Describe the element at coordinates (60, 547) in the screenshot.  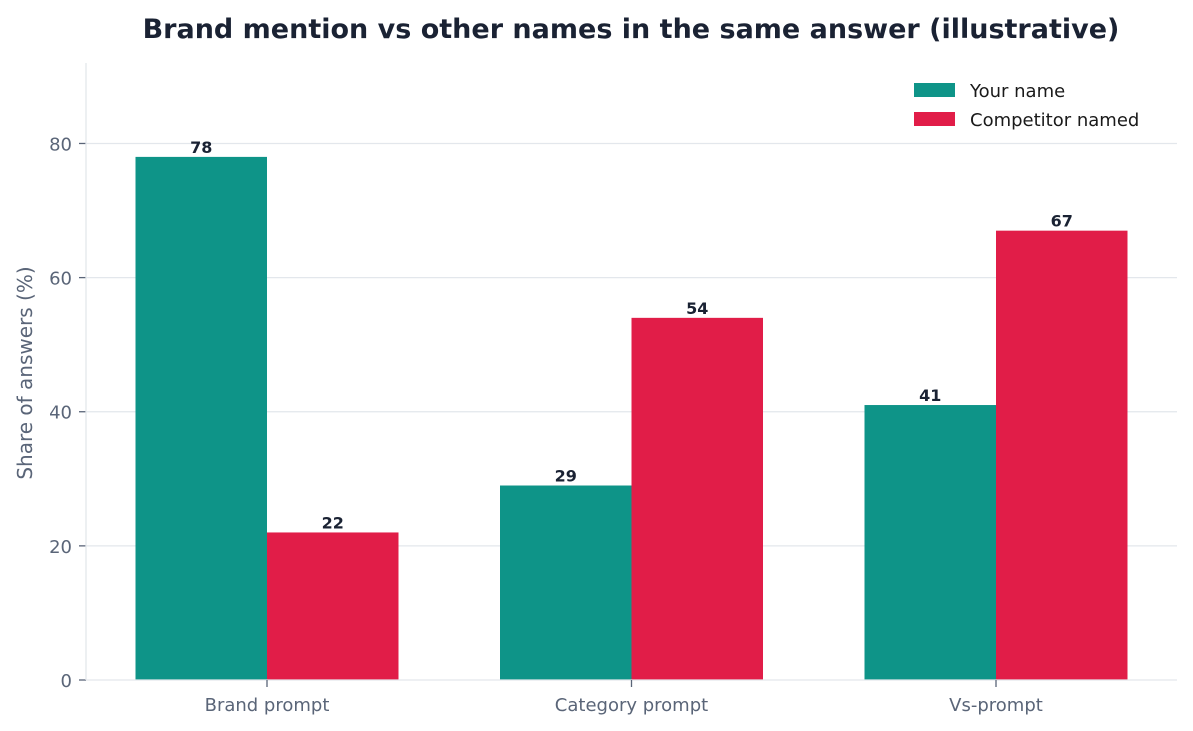
I see `y-tick-label: 20` at that location.